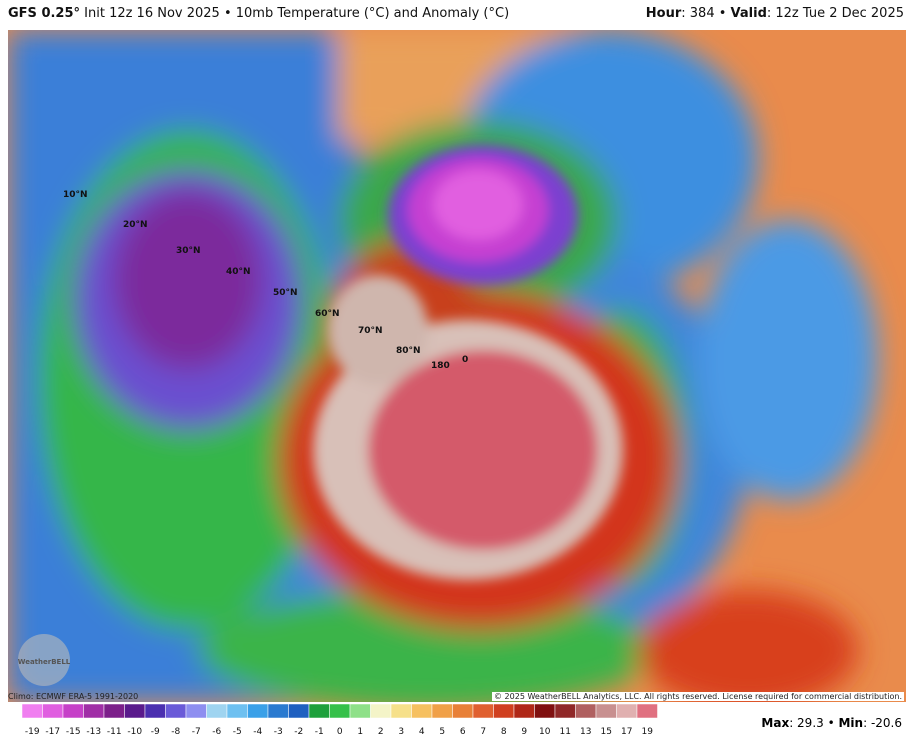 The height and width of the screenshot is (750, 914). What do you see at coordinates (32, 732) in the screenshot?
I see `legend-label: -19` at bounding box center [32, 732].